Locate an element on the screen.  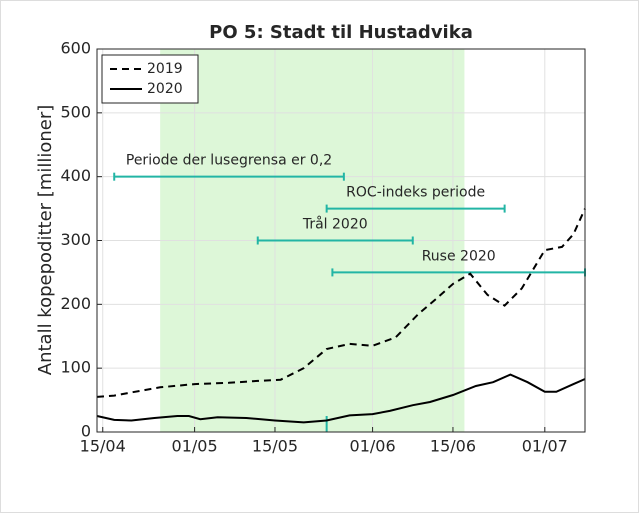
x-tick-label: 15/04 is located at coordinates (103, 446).